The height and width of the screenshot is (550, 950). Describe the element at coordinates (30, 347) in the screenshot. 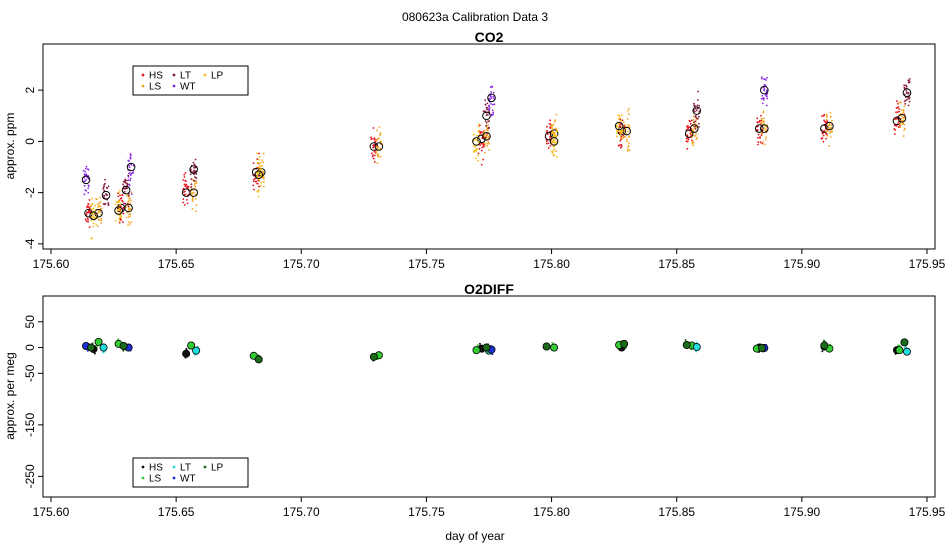

I see `y-tick-label: 0` at that location.